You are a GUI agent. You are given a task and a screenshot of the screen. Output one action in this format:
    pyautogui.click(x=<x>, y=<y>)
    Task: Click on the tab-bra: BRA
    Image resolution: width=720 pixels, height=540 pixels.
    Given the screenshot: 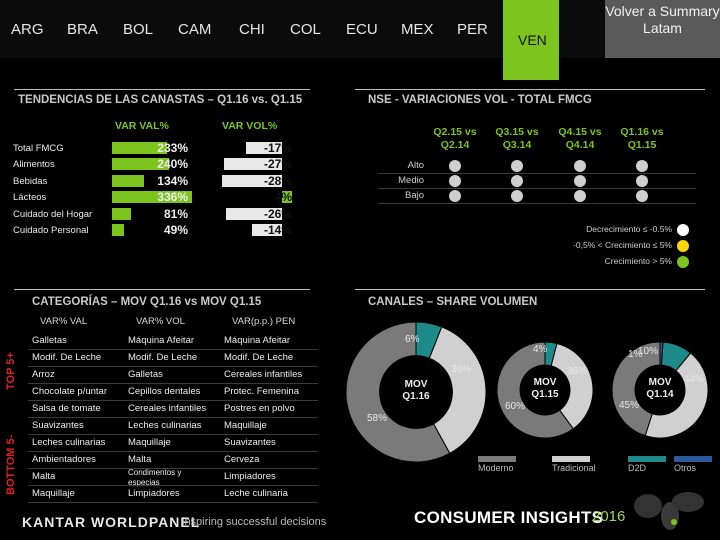 What is the action you would take?
    pyautogui.click(x=82, y=29)
    